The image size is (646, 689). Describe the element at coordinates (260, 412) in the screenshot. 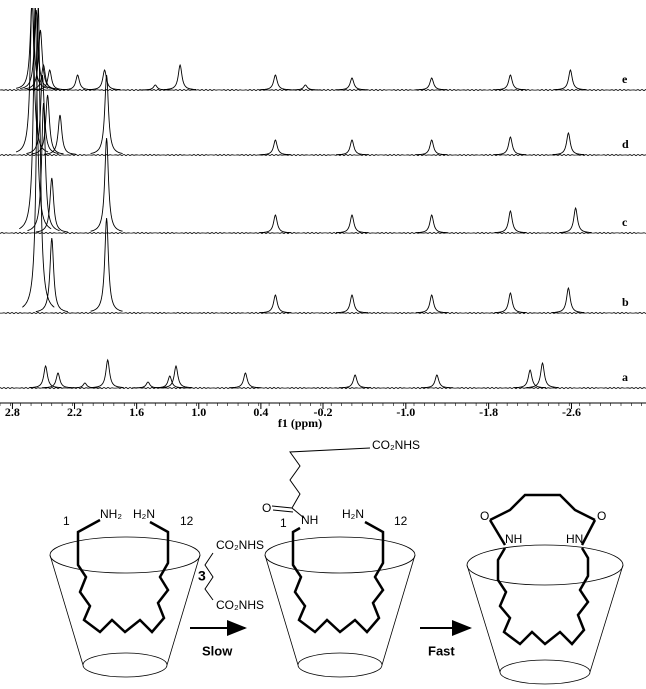

I see `x-tick-label: 0.4` at that location.